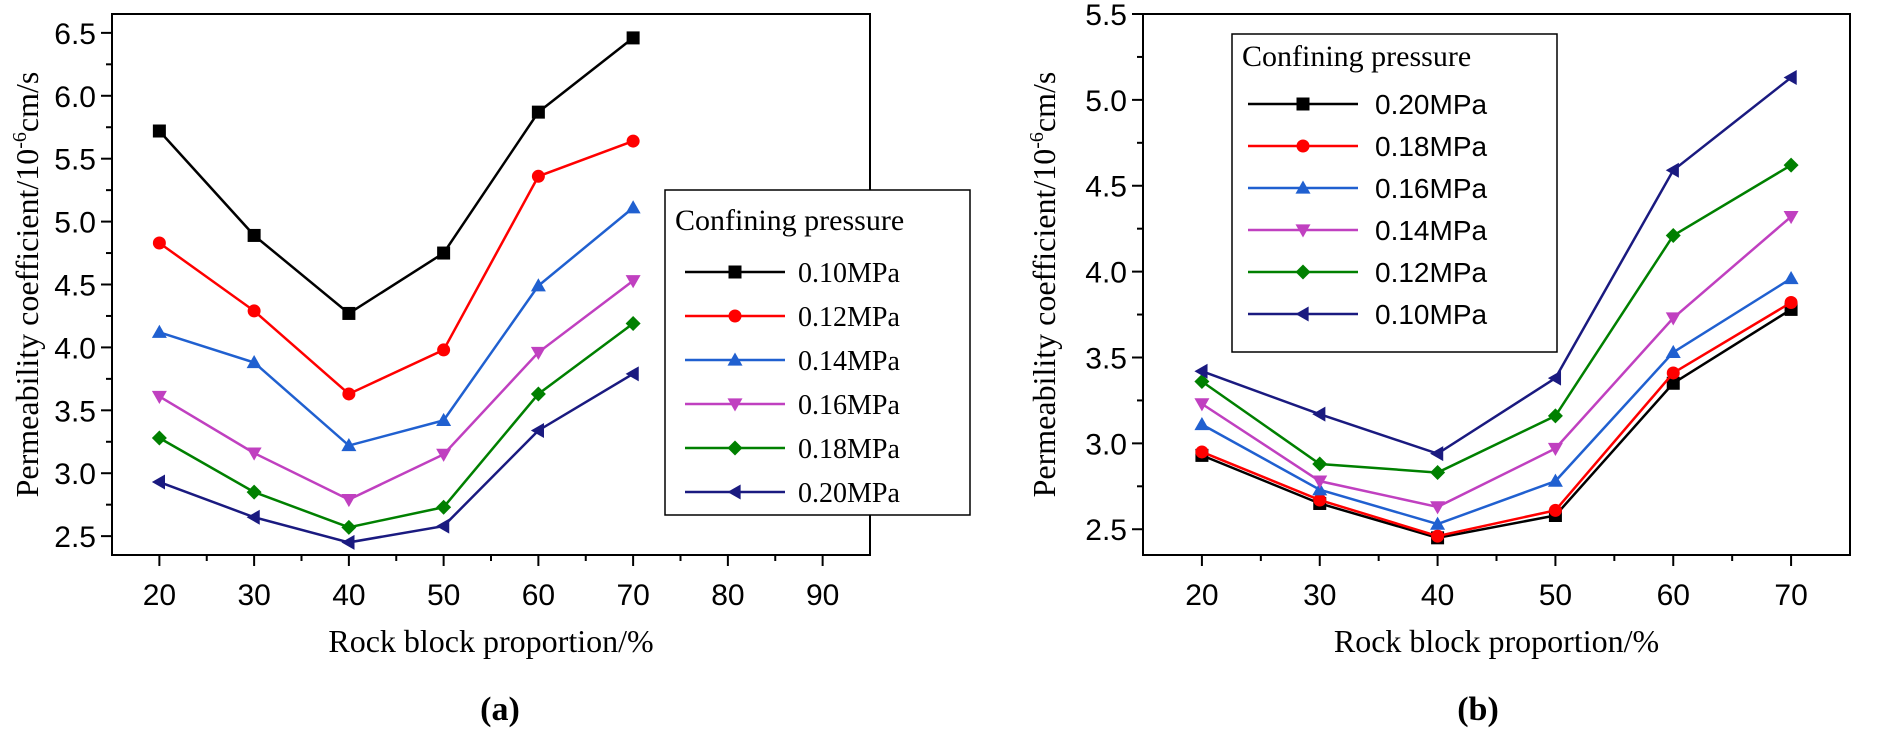 Image resolution: width=1882 pixels, height=745 pixels. Describe the element at coordinates (792, 317) in the screenshot. I see `legend-entry: 0.12MPa` at that location.